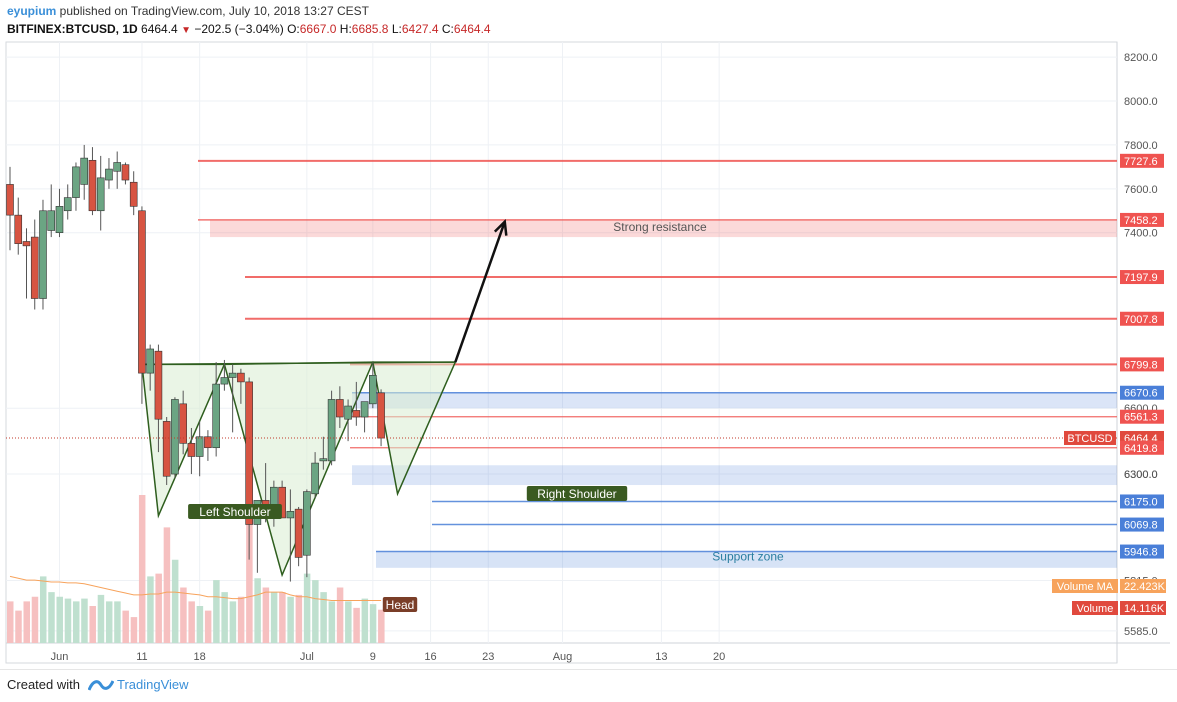 The width and height of the screenshot is (1177, 702). Describe the element at coordinates (200, 657) in the screenshot. I see `x-tick-label: 18` at that location.